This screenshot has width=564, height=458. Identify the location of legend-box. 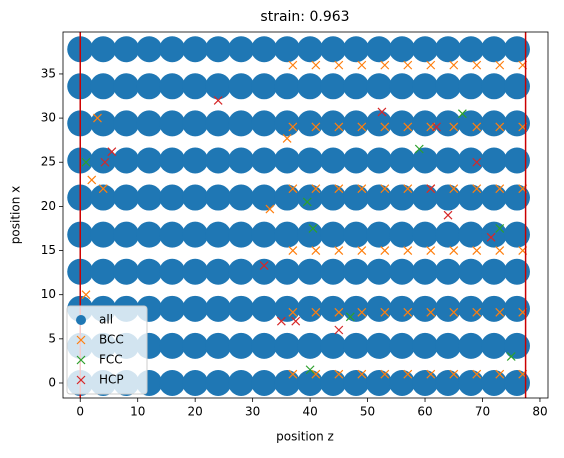
(107, 350).